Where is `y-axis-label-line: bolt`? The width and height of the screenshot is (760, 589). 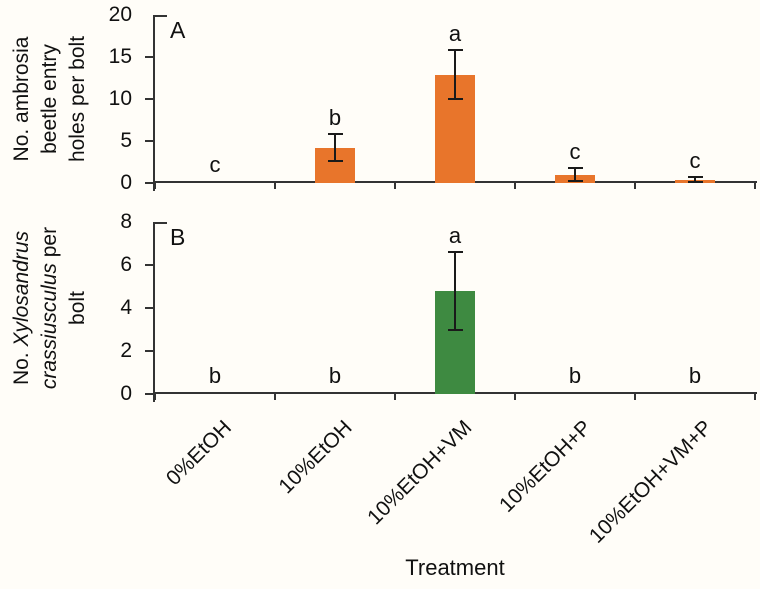 y-axis-label-line: bolt is located at coordinates (78, 308).